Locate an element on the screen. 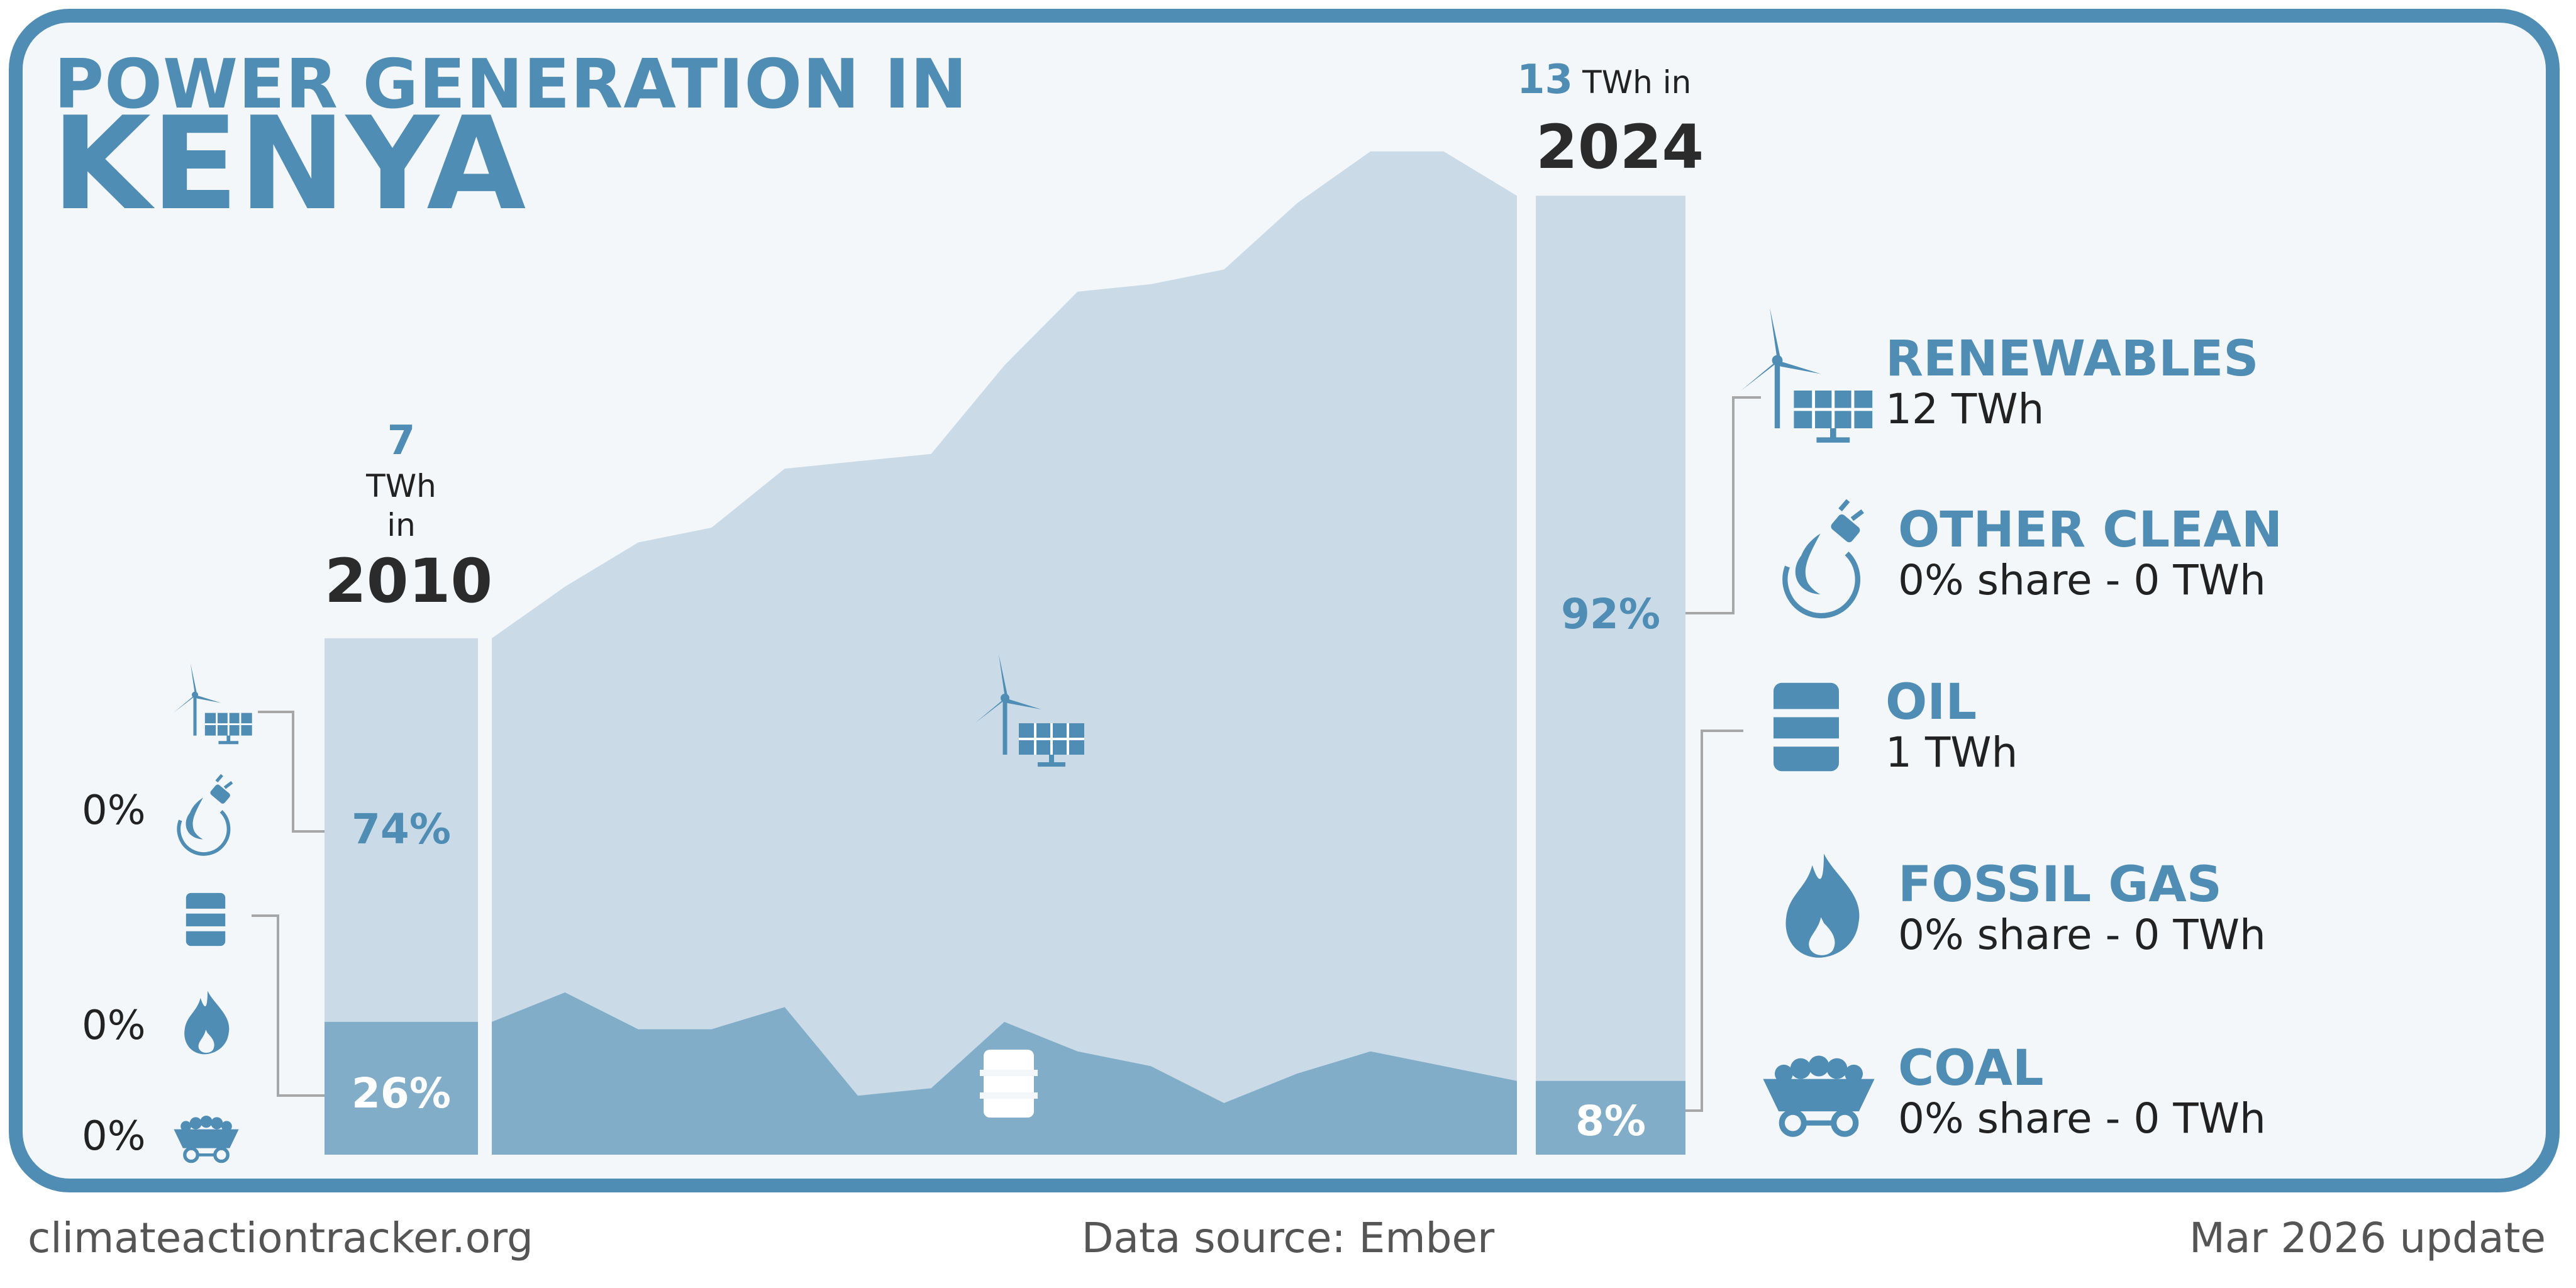  footer-source: Data source: Ember is located at coordinates (1288, 1238).